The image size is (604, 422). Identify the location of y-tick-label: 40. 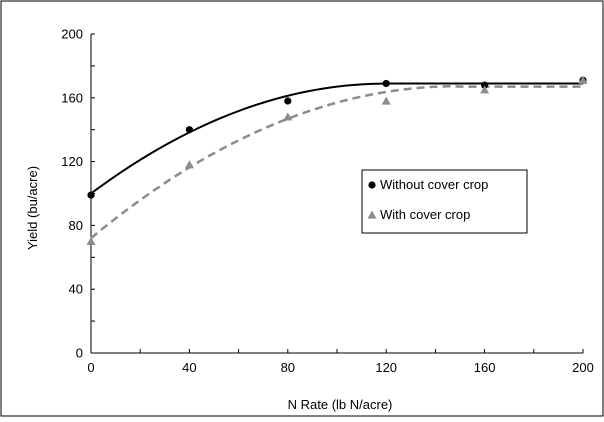
(76, 289).